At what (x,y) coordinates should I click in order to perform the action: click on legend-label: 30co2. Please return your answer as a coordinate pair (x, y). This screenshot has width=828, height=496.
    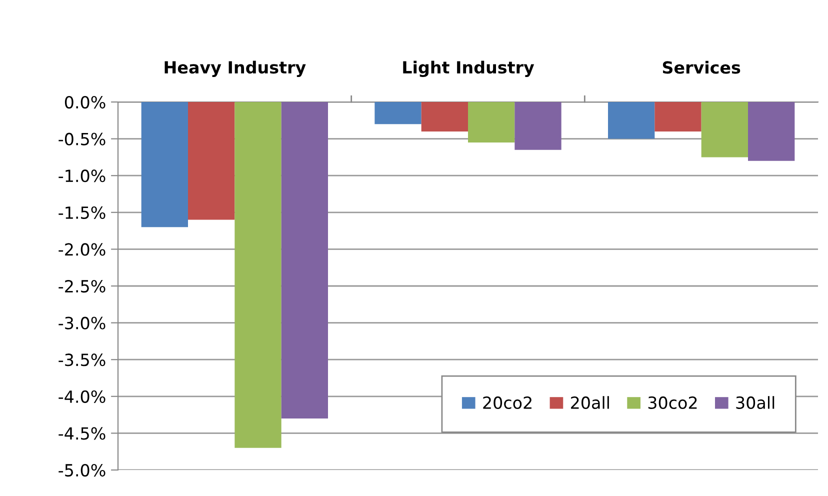
    Looking at the image, I should click on (672, 402).